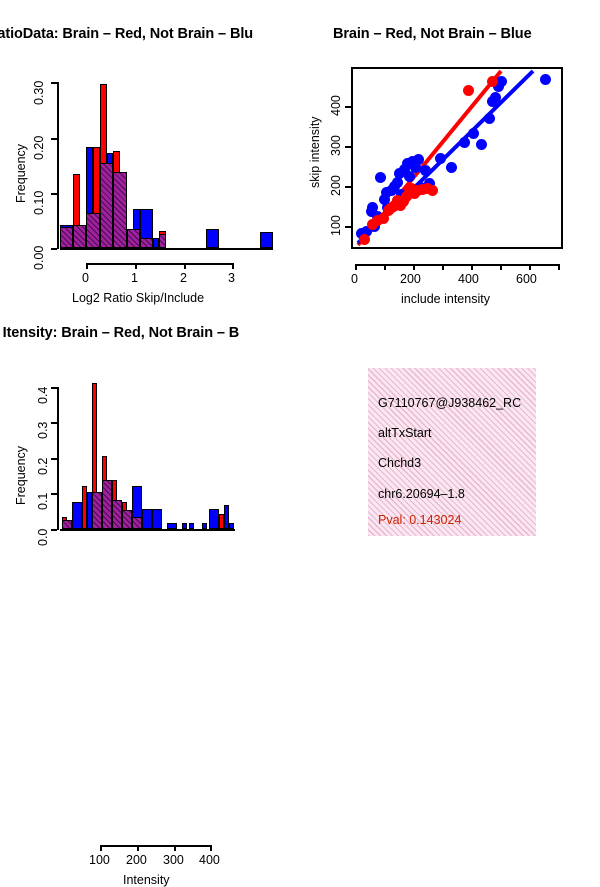 The height and width of the screenshot is (887, 600). I want to click on ratio-histogram-xaxis, so click(160, 264).